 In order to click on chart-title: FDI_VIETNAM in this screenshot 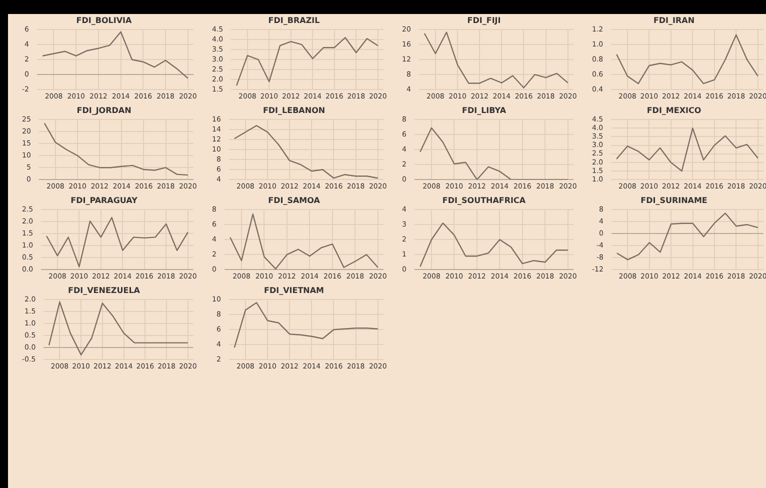, I will do `click(294, 290)`.